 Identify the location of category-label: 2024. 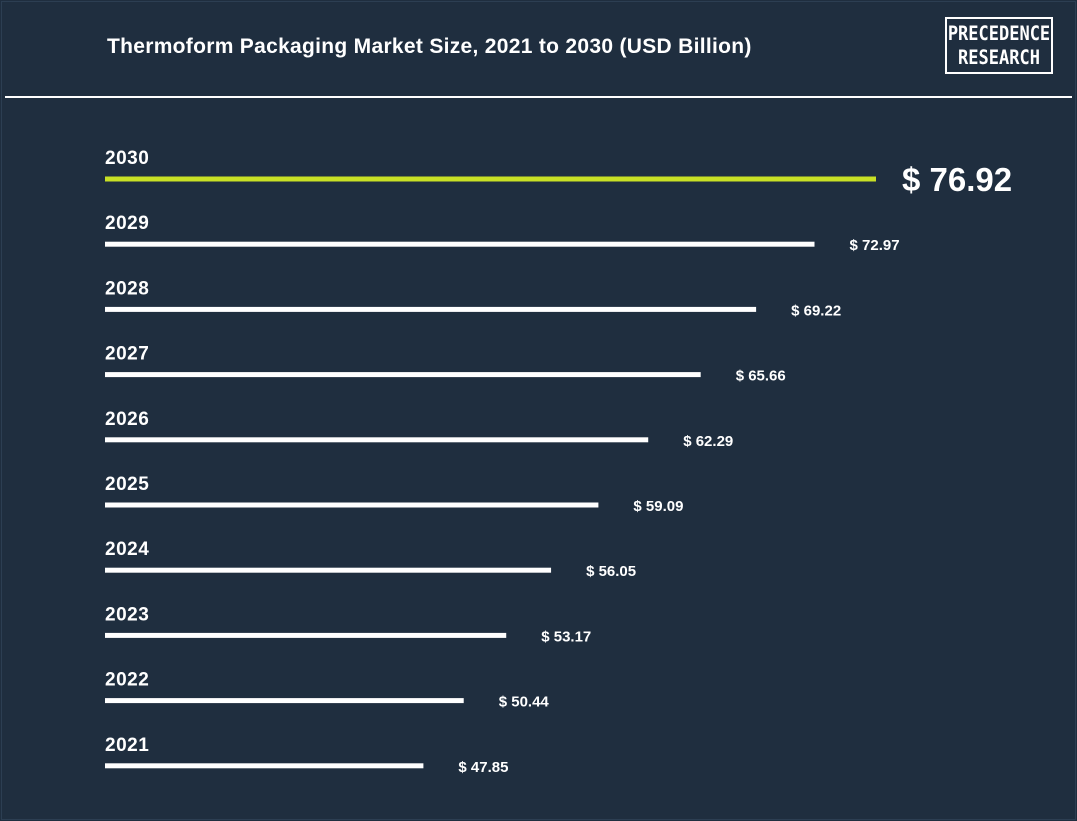
(127, 549).